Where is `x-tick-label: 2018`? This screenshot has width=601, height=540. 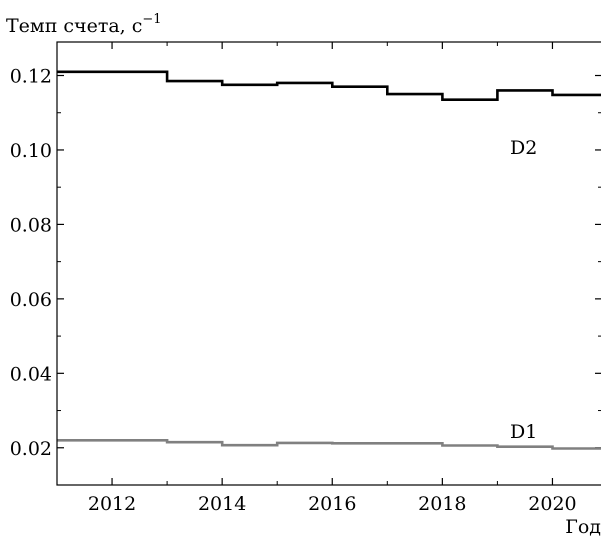 x-tick-label: 2018 is located at coordinates (442, 504).